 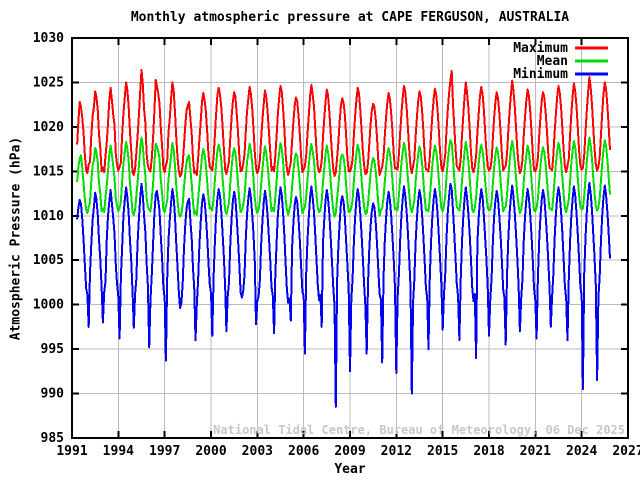 I want to click on x-tick-label: 2015, so click(x=442, y=451).